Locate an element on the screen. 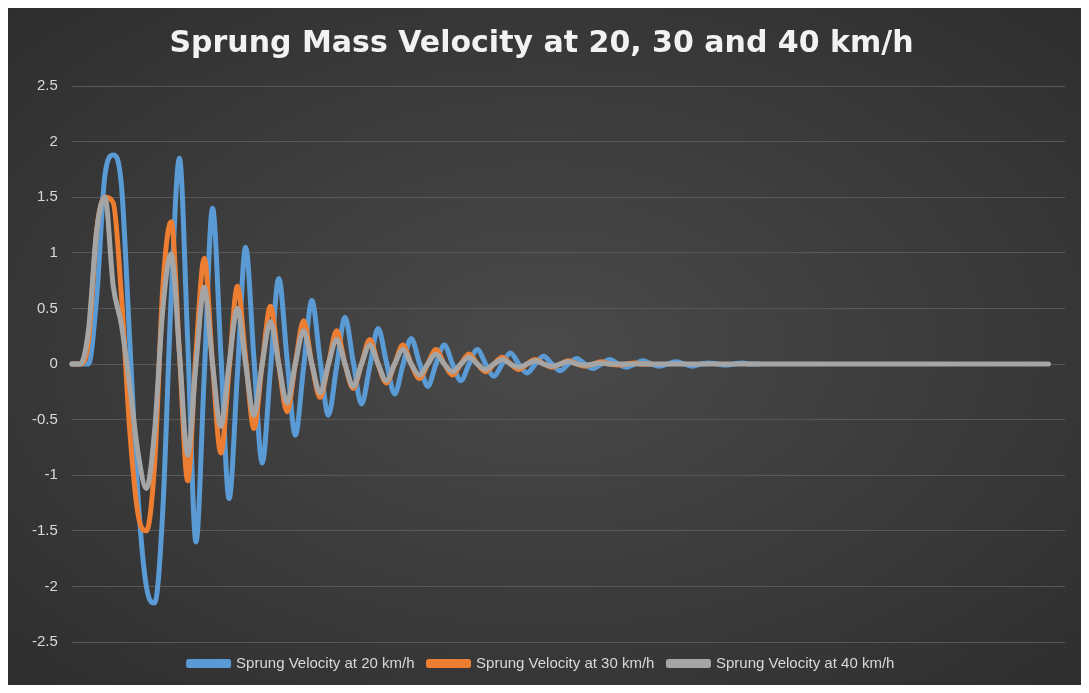  y-tick-label: 0 is located at coordinates (53, 363).